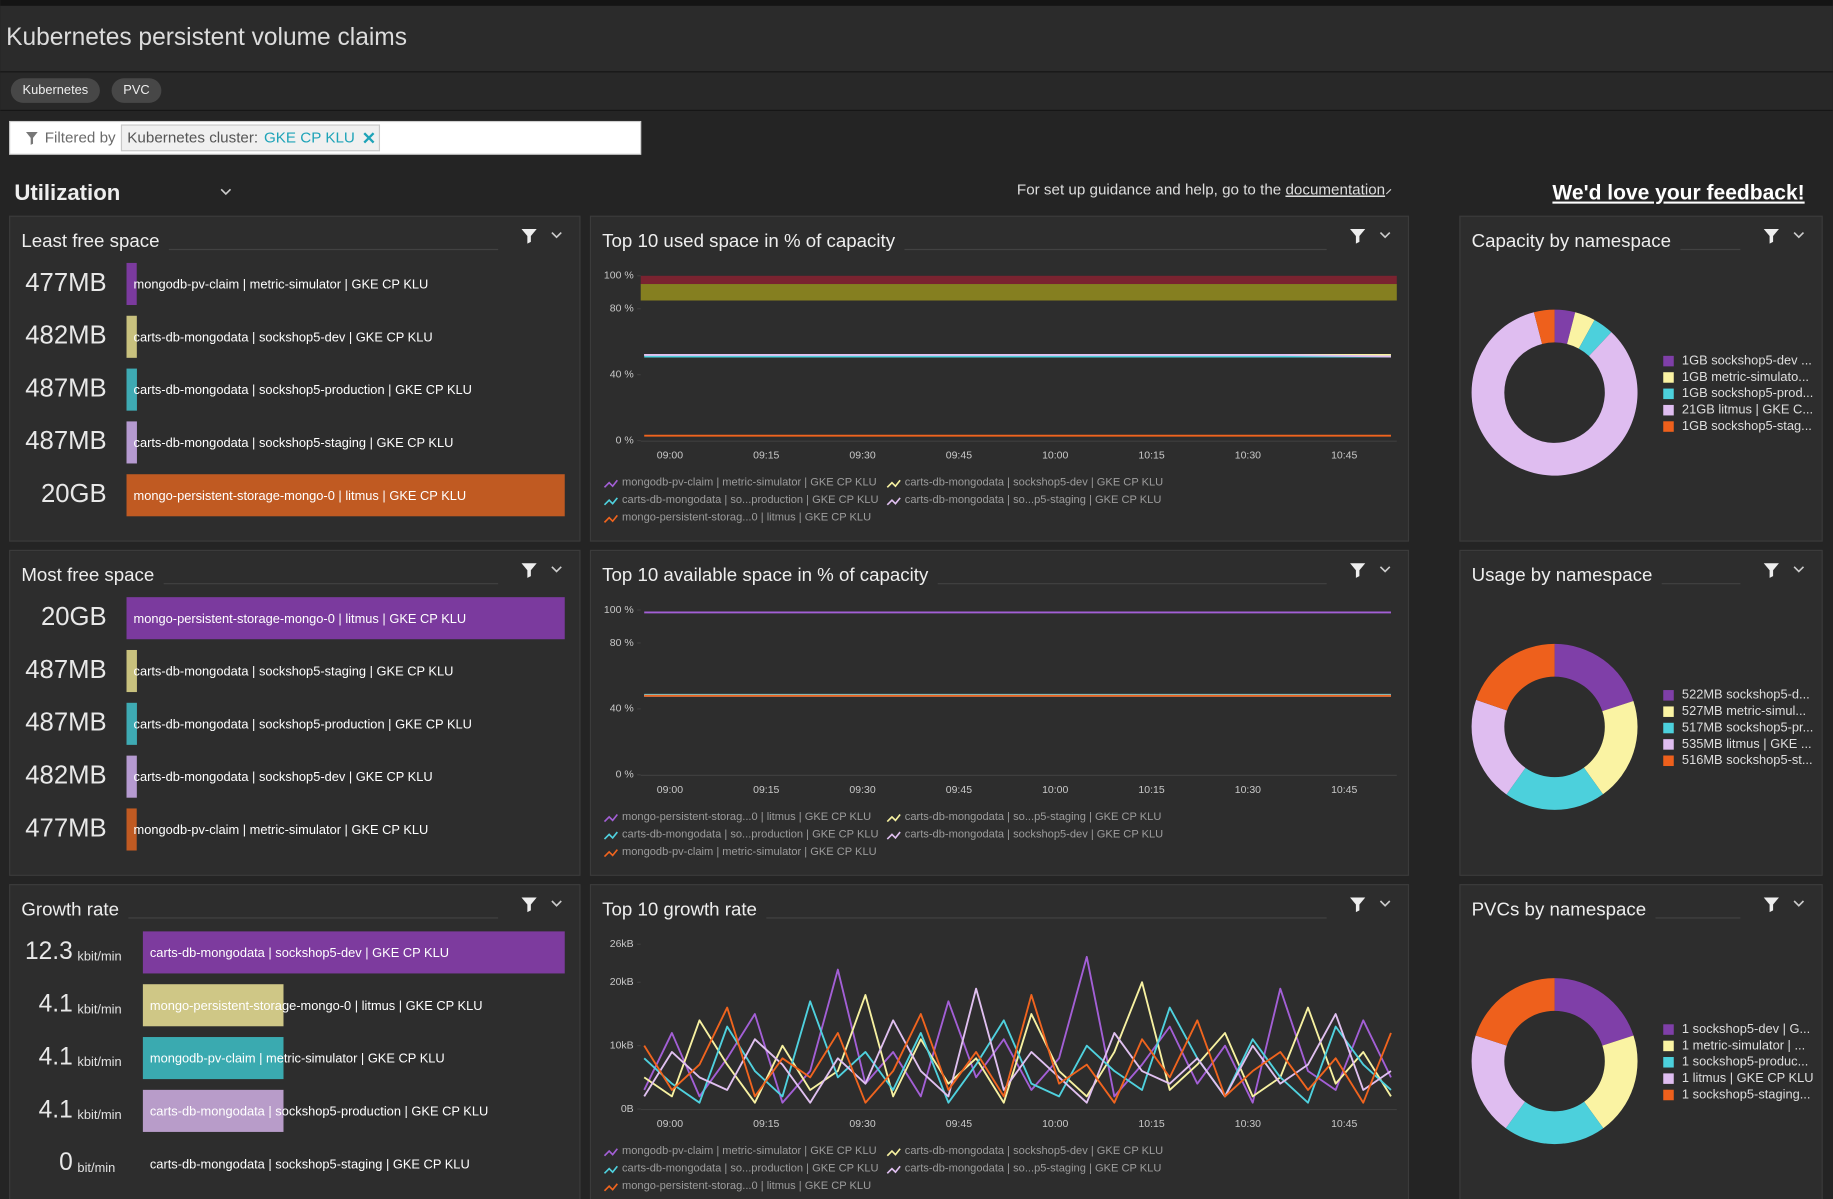 Image resolution: width=1833 pixels, height=1199 pixels. I want to click on size-value: 477MB, so click(65, 283).